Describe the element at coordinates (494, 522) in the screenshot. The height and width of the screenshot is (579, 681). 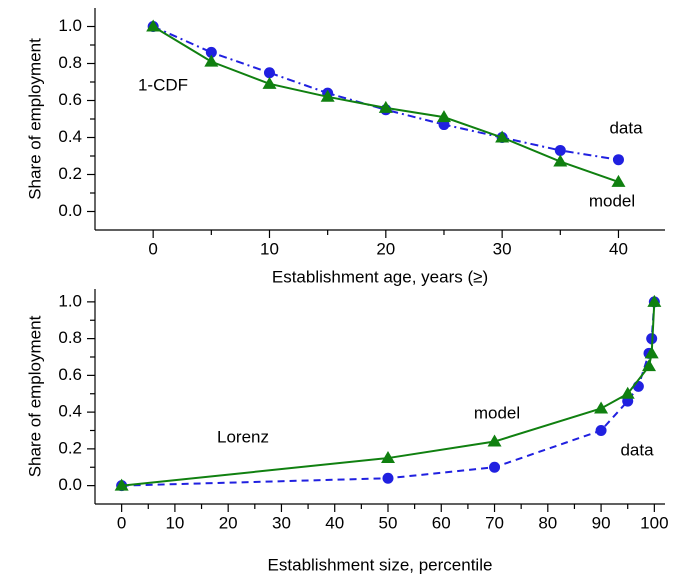
I see `x-tick-label: 70` at that location.